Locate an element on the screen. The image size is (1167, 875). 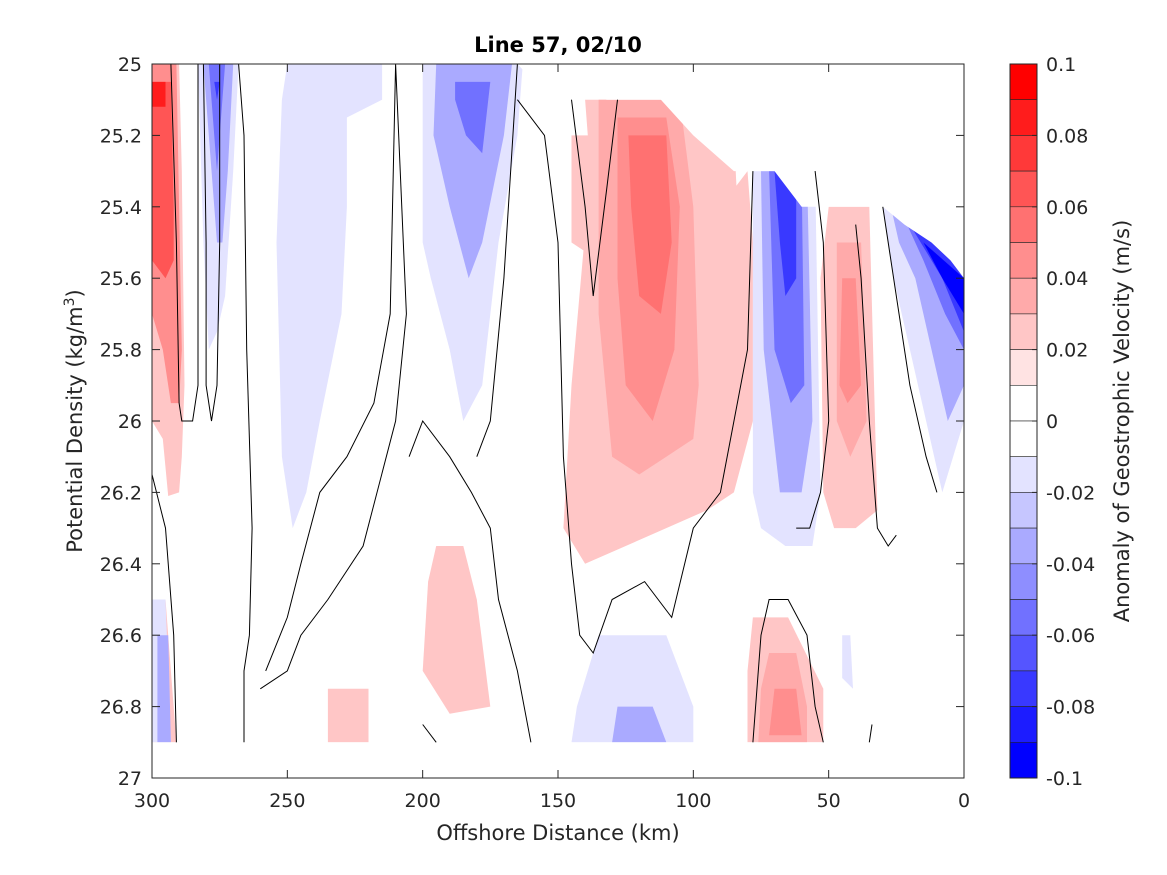
x-tick-label: 0 is located at coordinates (964, 801).